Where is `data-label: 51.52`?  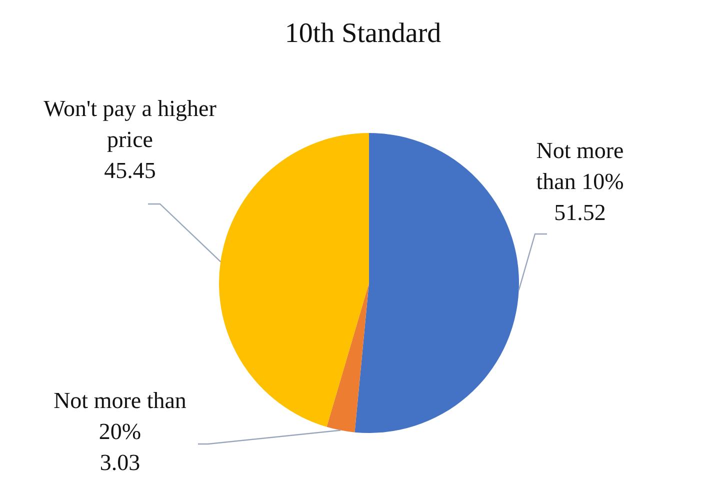
data-label: 51.52 is located at coordinates (580, 212).